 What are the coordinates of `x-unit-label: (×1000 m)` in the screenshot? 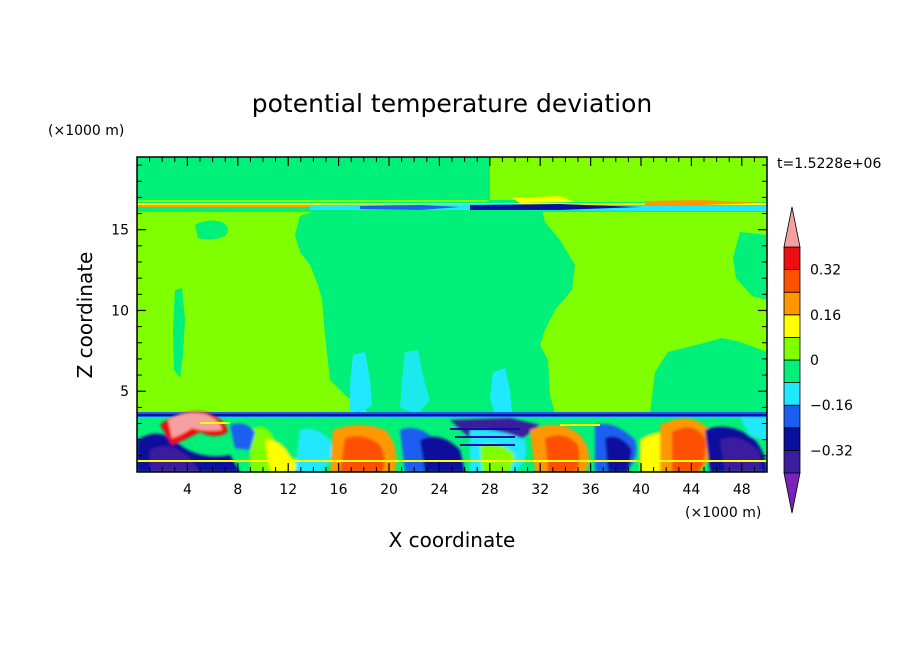 It's located at (723, 513).